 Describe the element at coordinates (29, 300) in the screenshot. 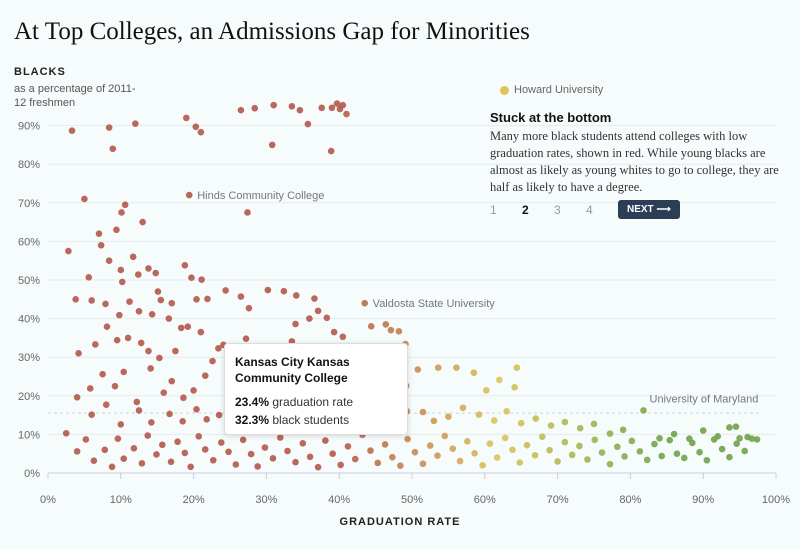

I see `y-tick-labels: 0% 10% 20% 30% 40% 50% 60% 70% 80% 90%` at that location.